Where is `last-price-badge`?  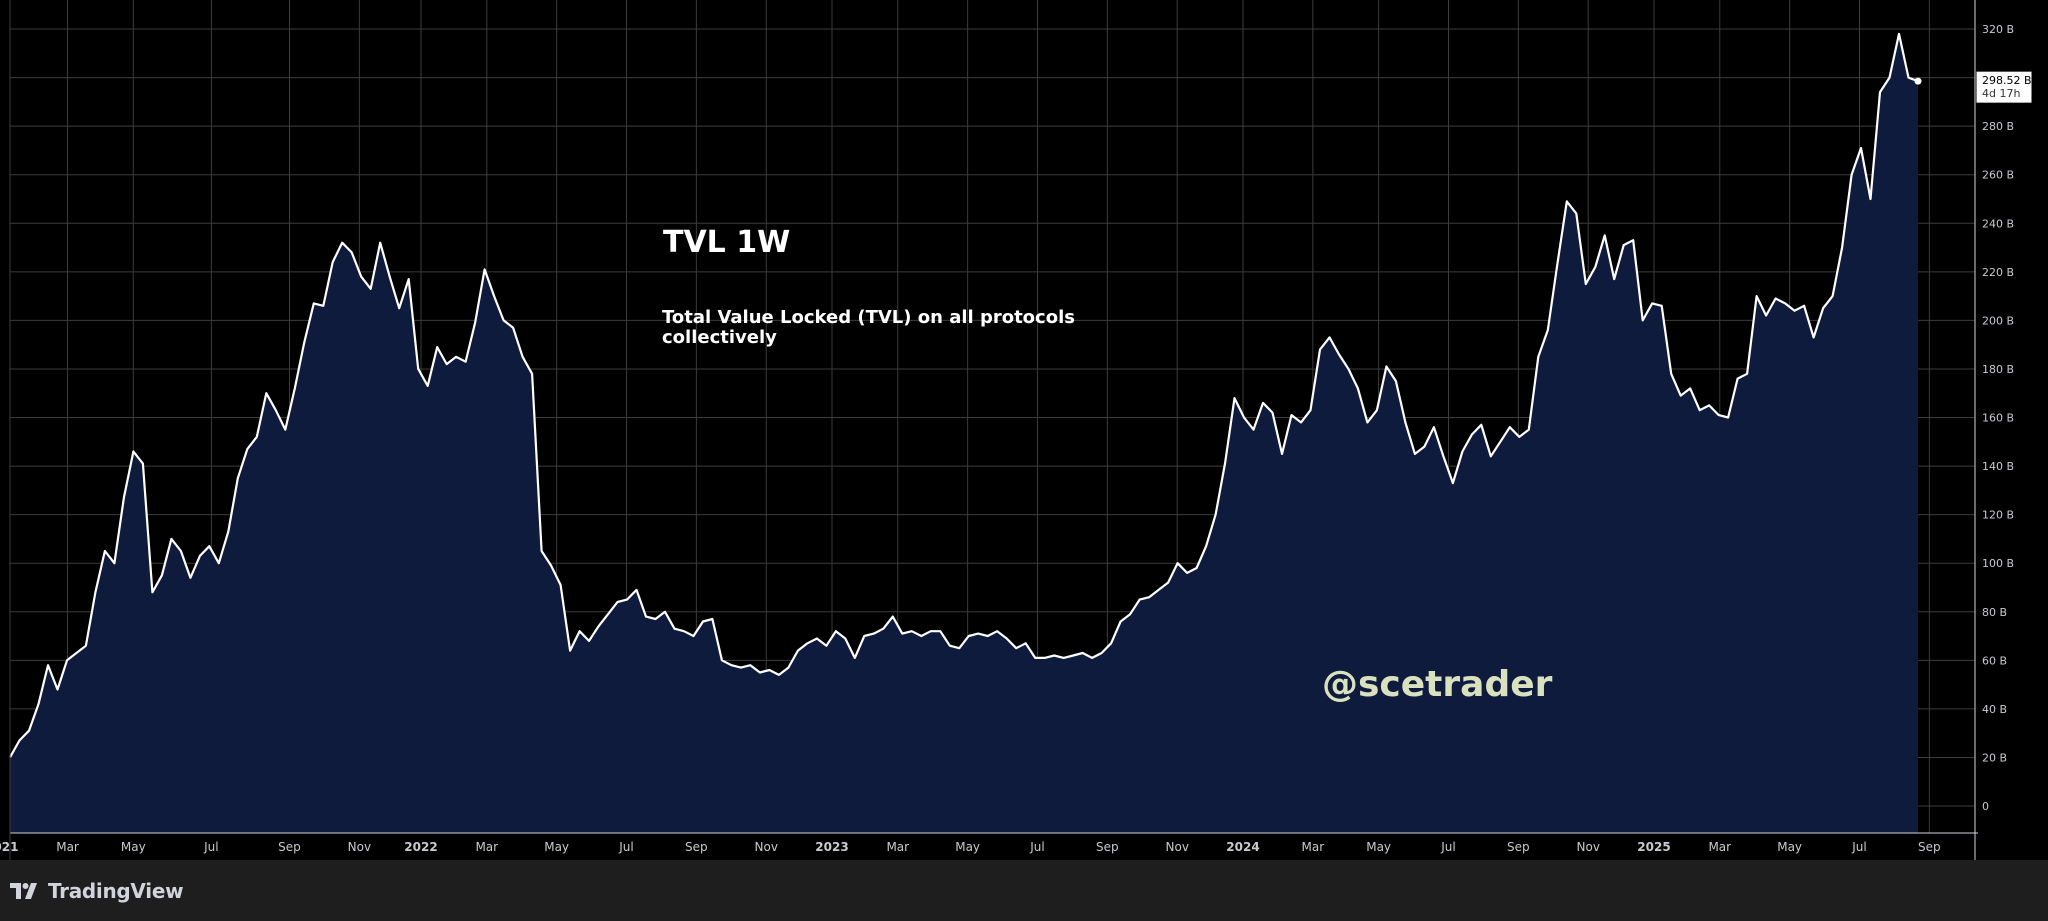
last-price-badge is located at coordinates (2004, 87).